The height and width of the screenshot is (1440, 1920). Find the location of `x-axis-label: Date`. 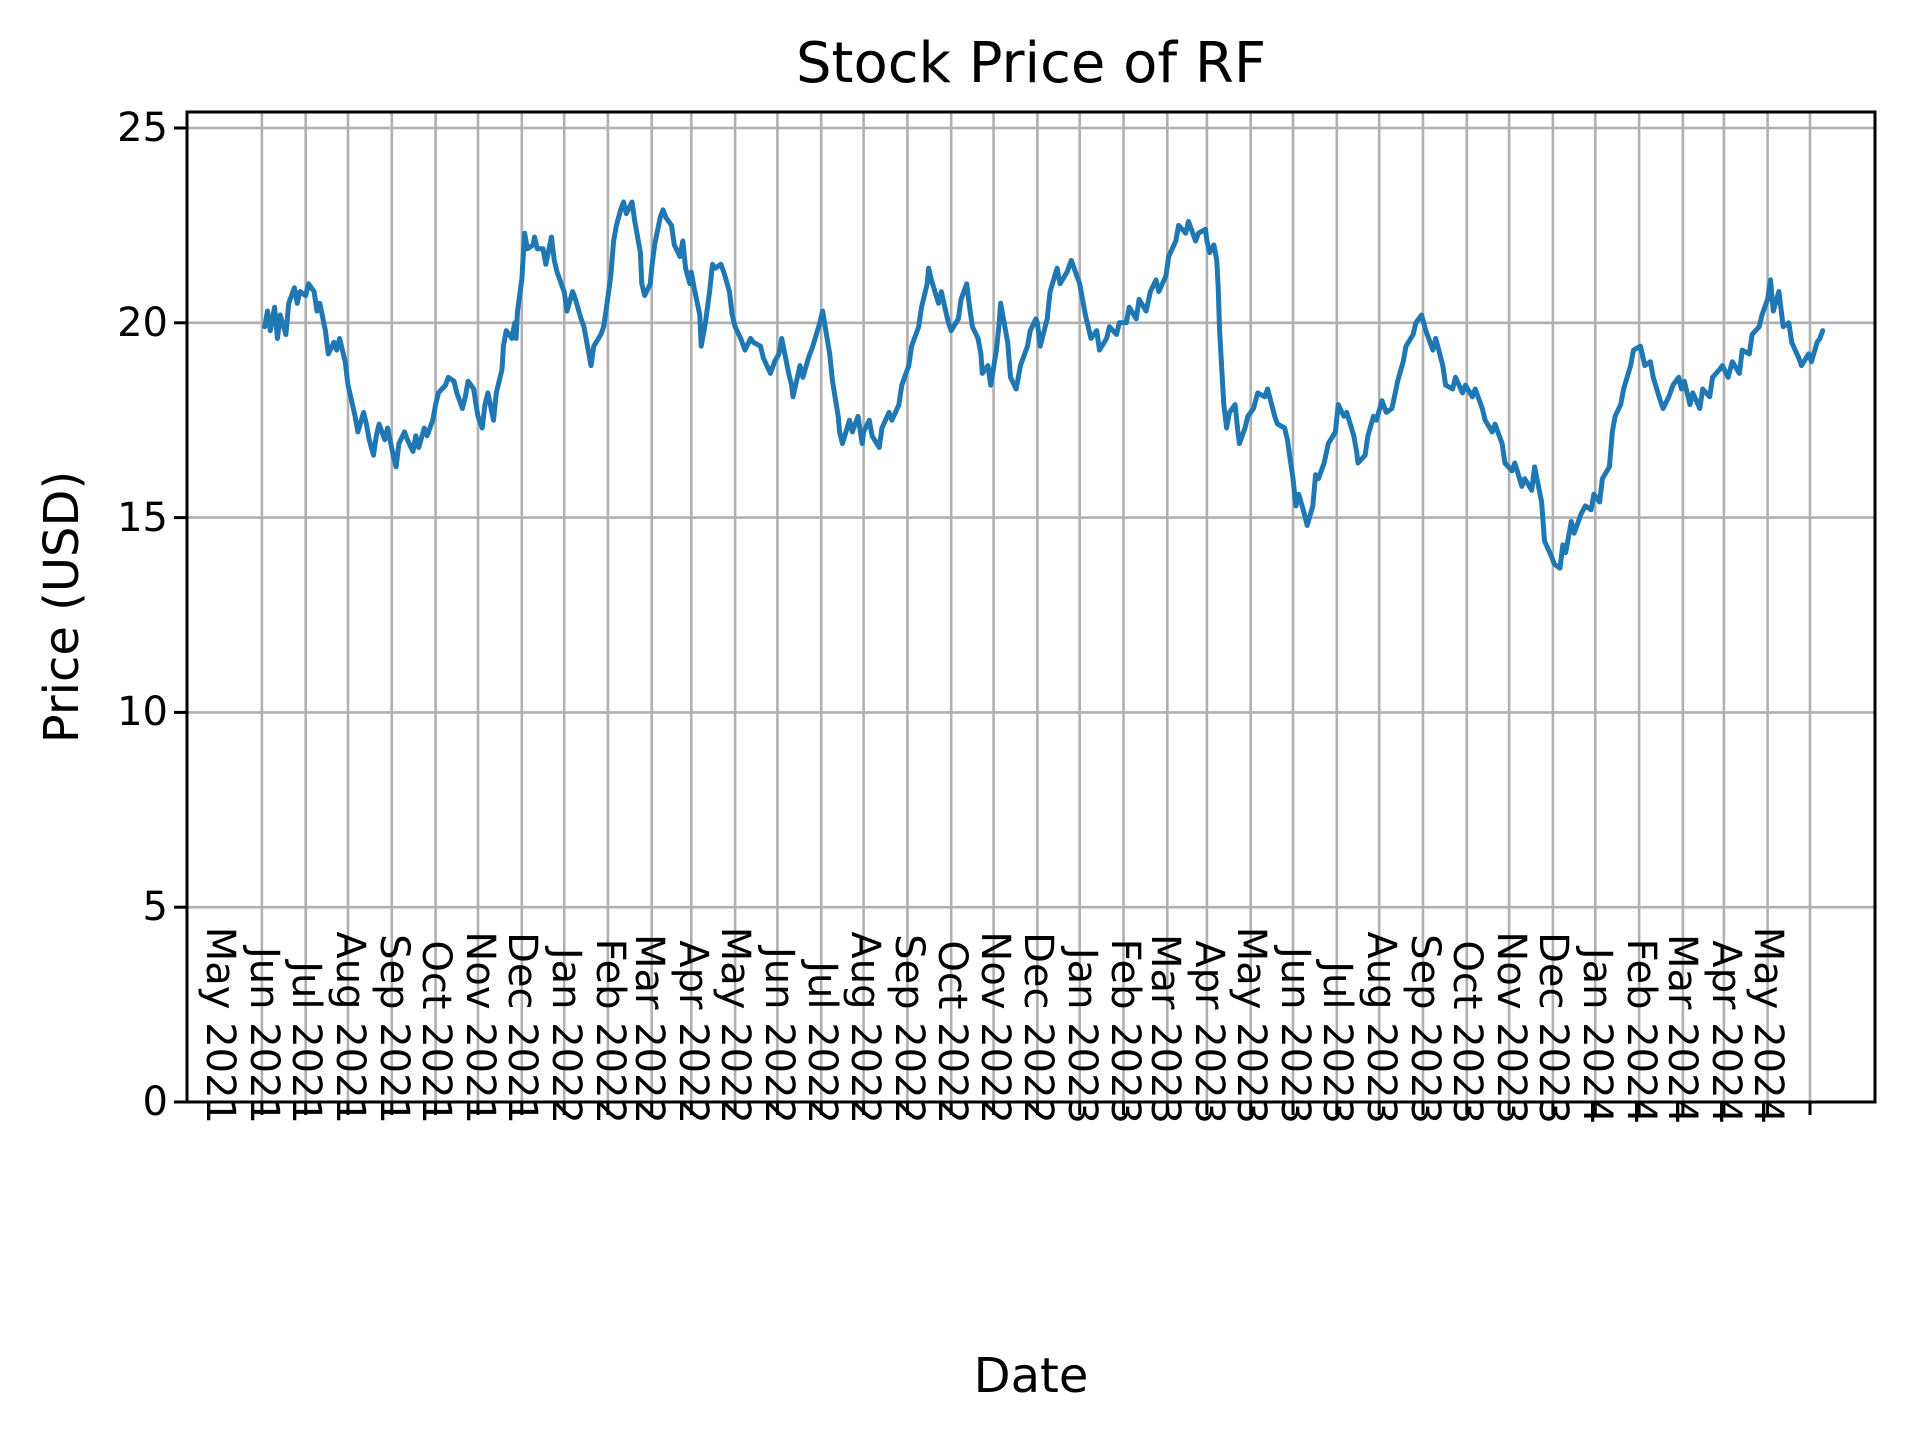

x-axis-label: Date is located at coordinates (1031, 1376).